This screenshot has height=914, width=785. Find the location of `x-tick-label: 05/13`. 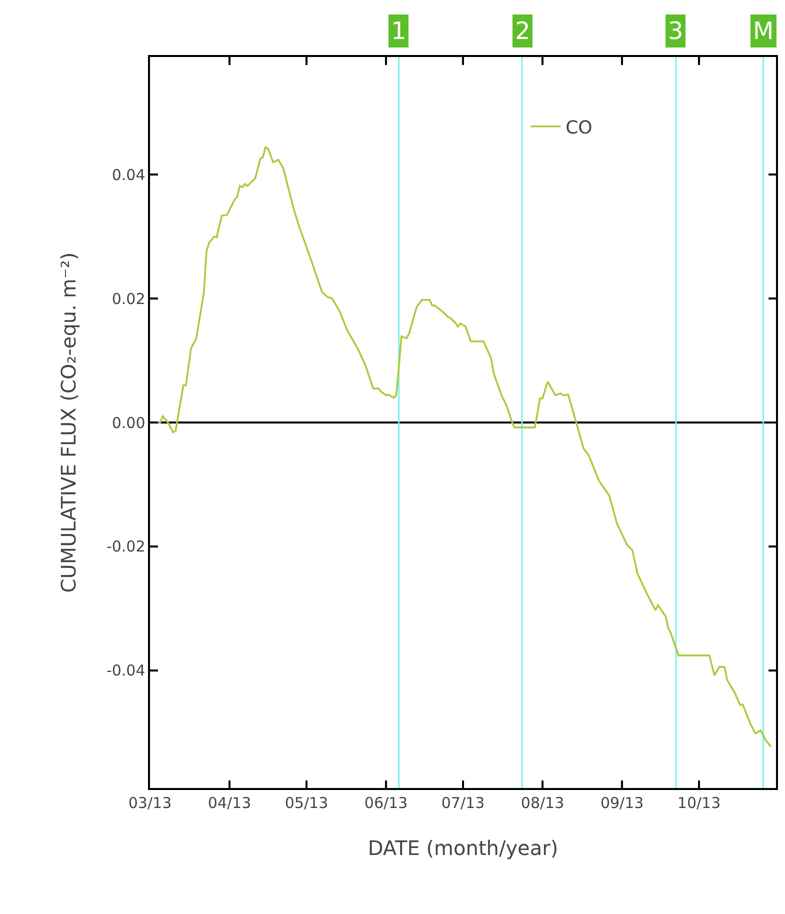

x-tick-label: 05/13 is located at coordinates (306, 803).